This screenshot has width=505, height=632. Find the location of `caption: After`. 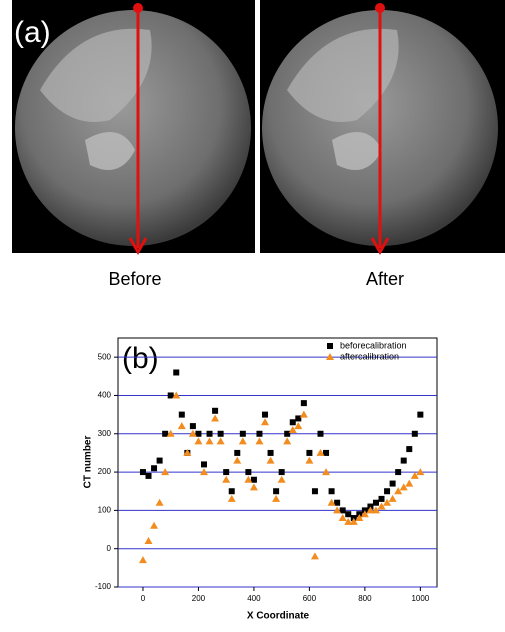

caption: After is located at coordinates (385, 279).